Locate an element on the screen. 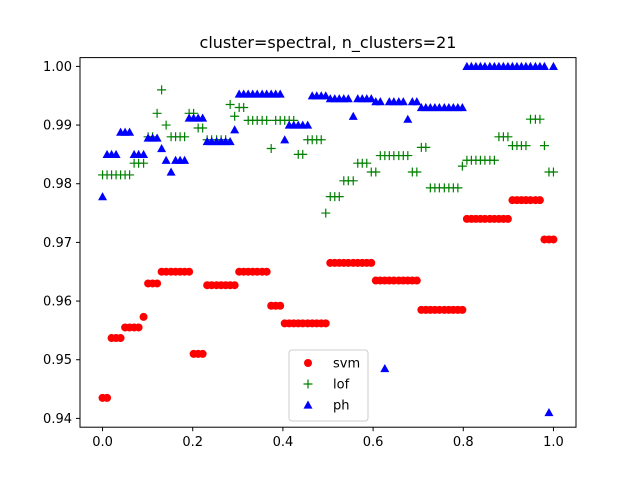  x-tick-label: 0.6 is located at coordinates (373, 442).